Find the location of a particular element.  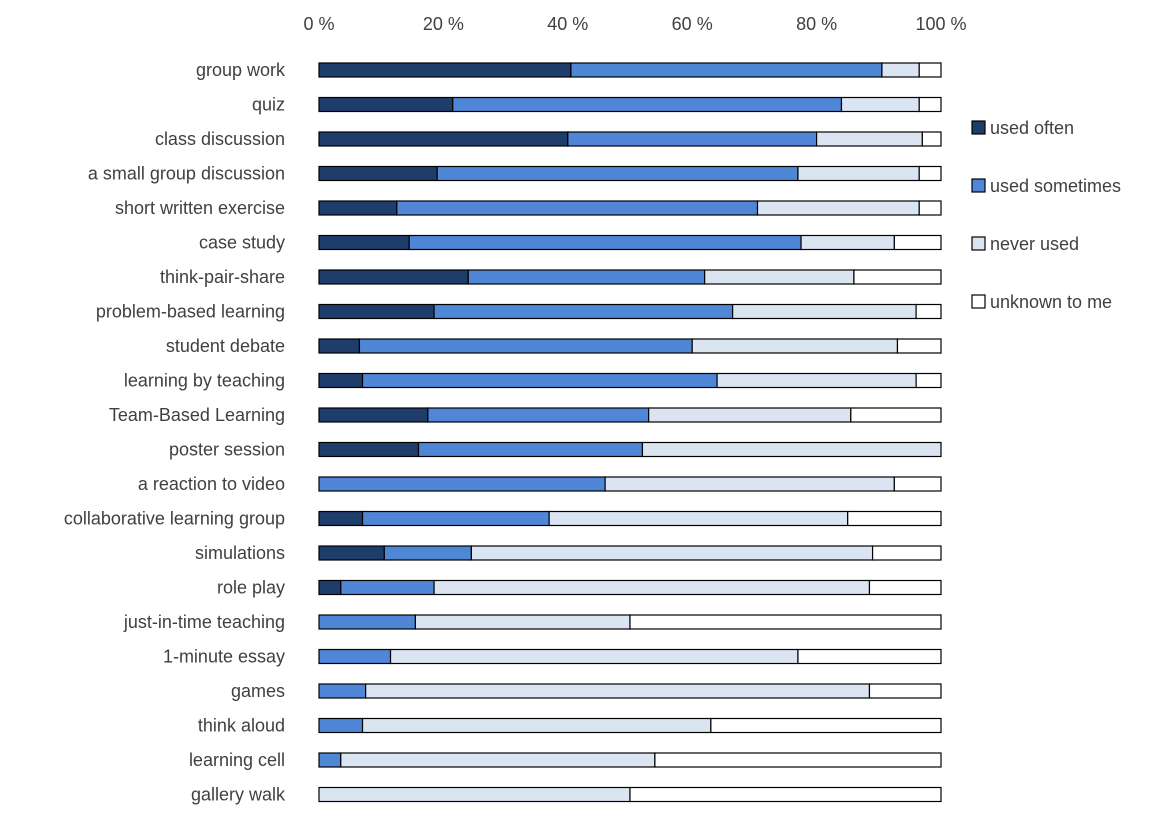

category-label: student debate is located at coordinates (225, 346).